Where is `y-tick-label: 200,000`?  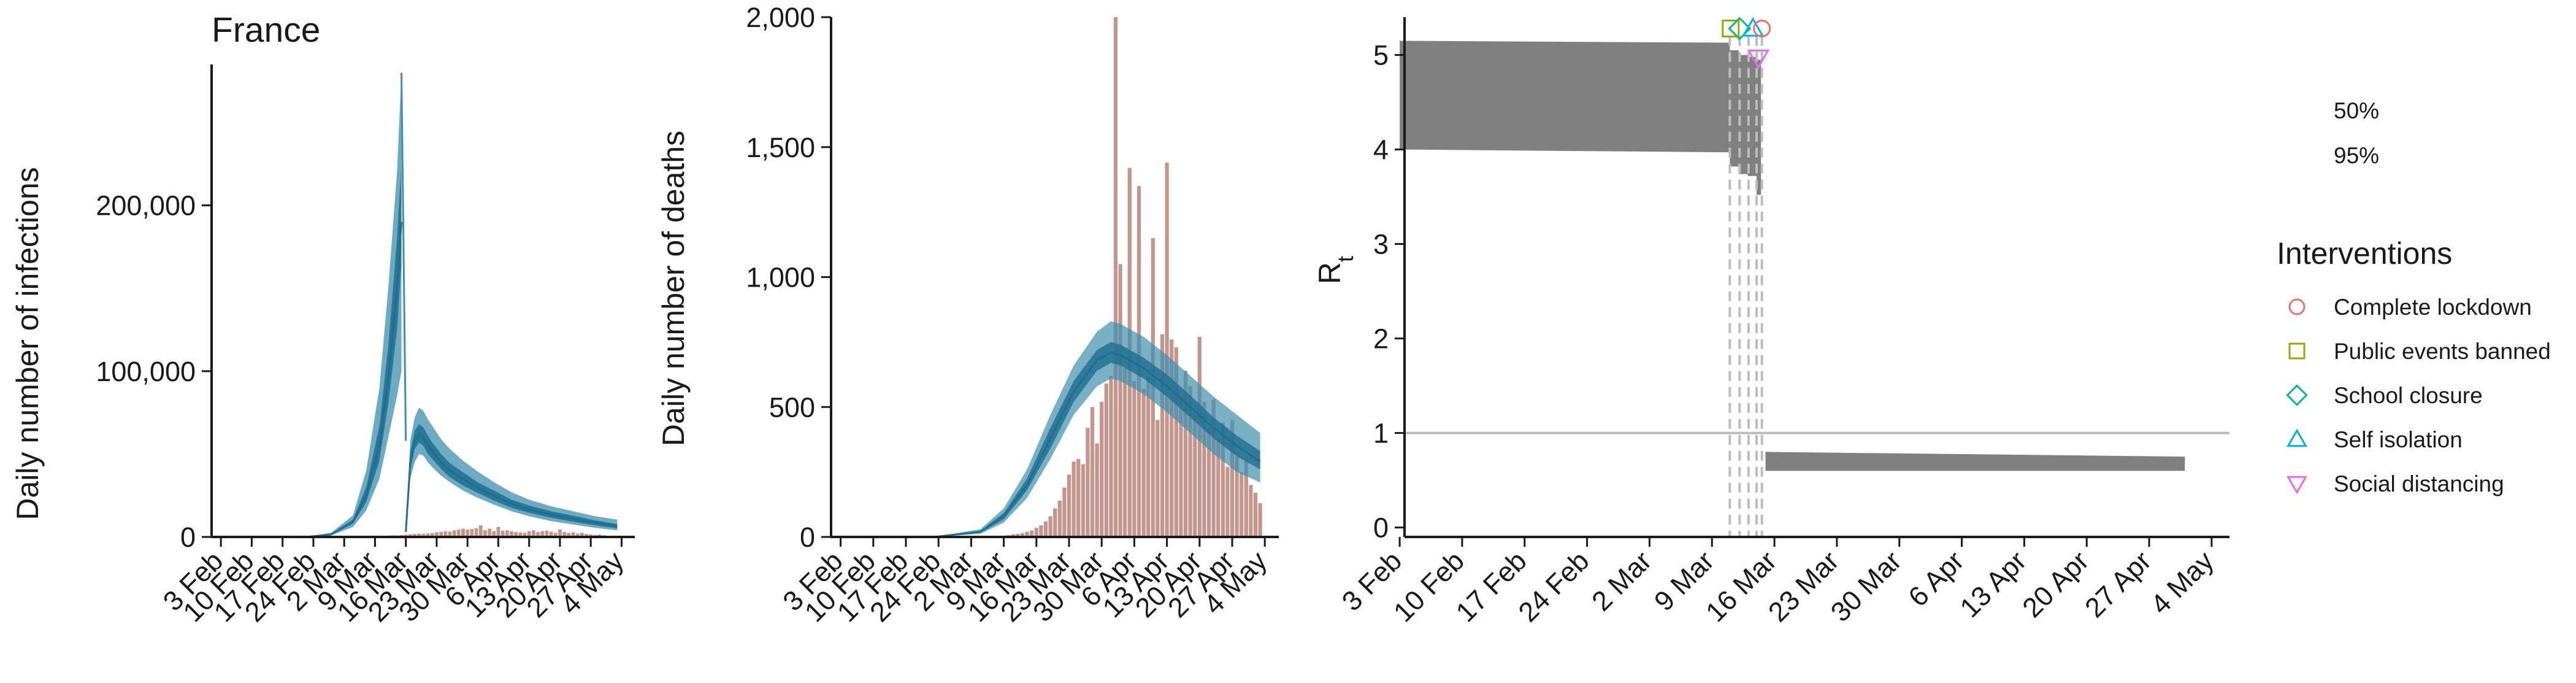 y-tick-label: 200,000 is located at coordinates (146, 206).